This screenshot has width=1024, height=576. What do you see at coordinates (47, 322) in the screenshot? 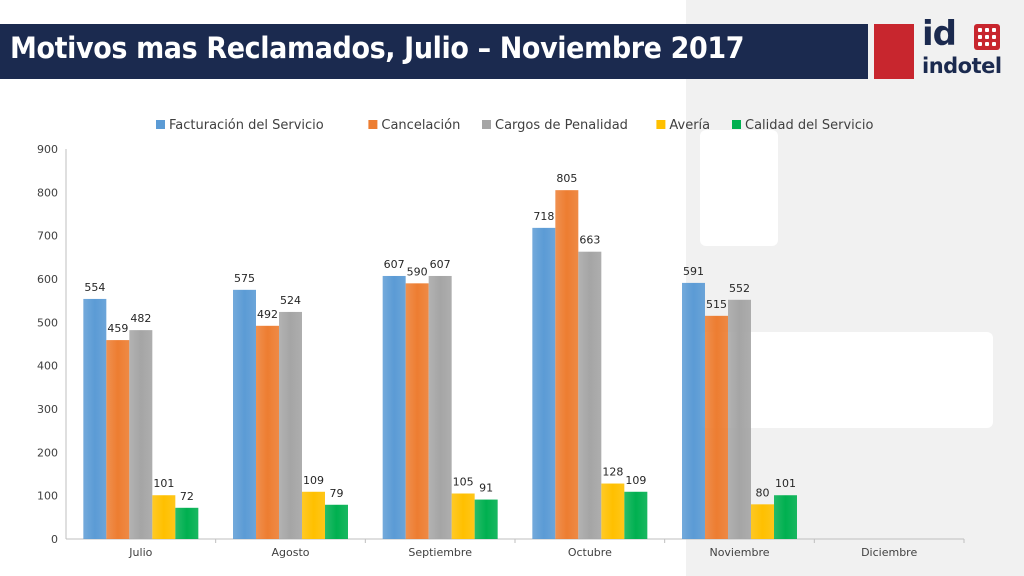
I see `y-tick-label: 500` at bounding box center [47, 322].